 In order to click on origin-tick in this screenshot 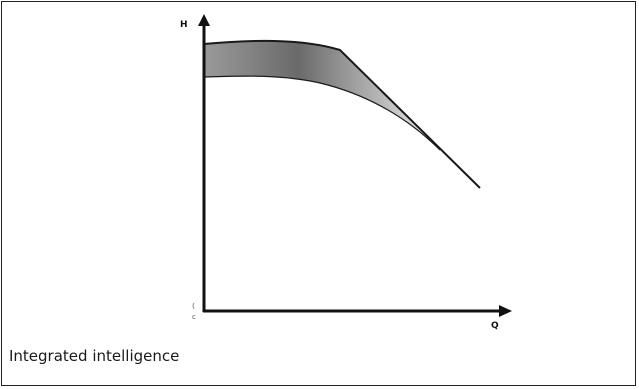, I will do `click(193, 306)`.